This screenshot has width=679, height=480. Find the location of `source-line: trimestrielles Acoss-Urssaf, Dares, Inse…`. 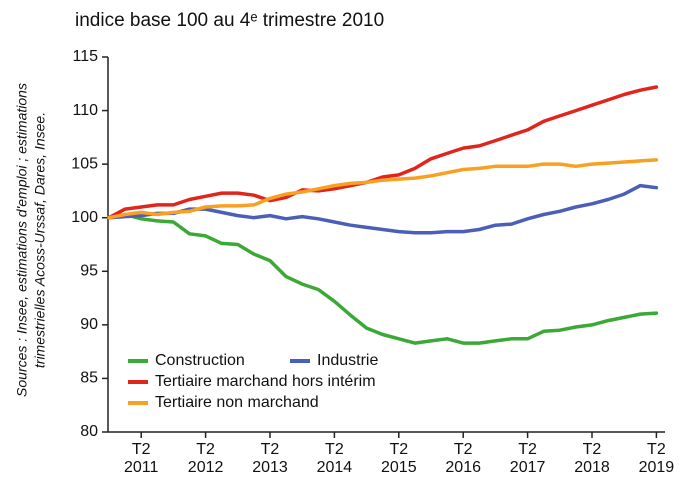

source-line: trimestrielles Acoss-Urssaf, Dares, Inse… is located at coordinates (40, 240).